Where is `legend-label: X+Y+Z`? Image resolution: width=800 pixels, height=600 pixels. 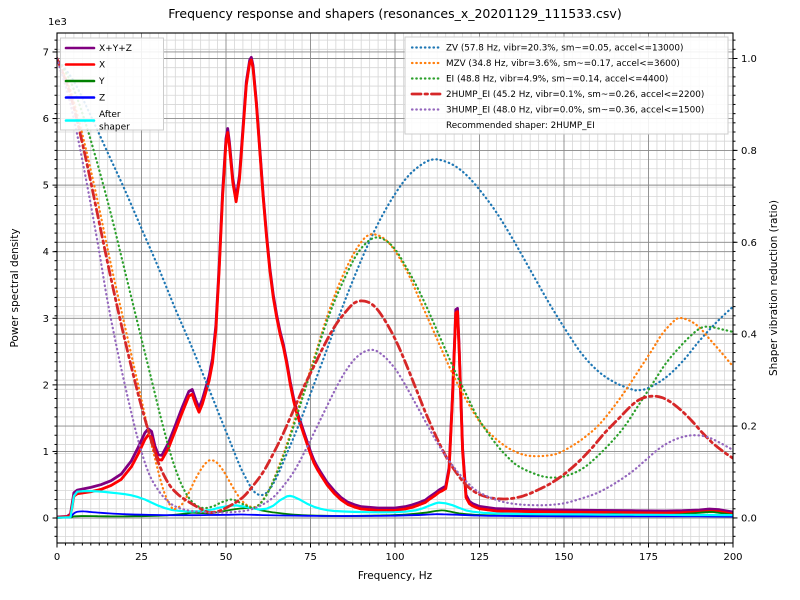 legend-label: X+Y+Z is located at coordinates (115, 49).